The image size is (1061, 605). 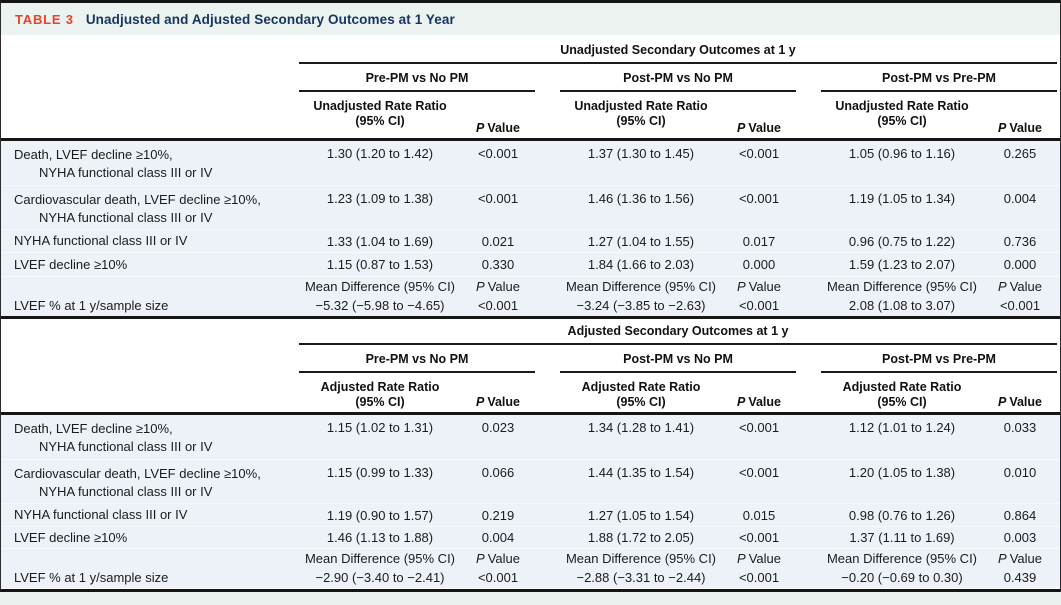 What do you see at coordinates (902, 537) in the screenshot?
I see `rate-ratio-value: 1.37 (1.11 to 1.69)` at bounding box center [902, 537].